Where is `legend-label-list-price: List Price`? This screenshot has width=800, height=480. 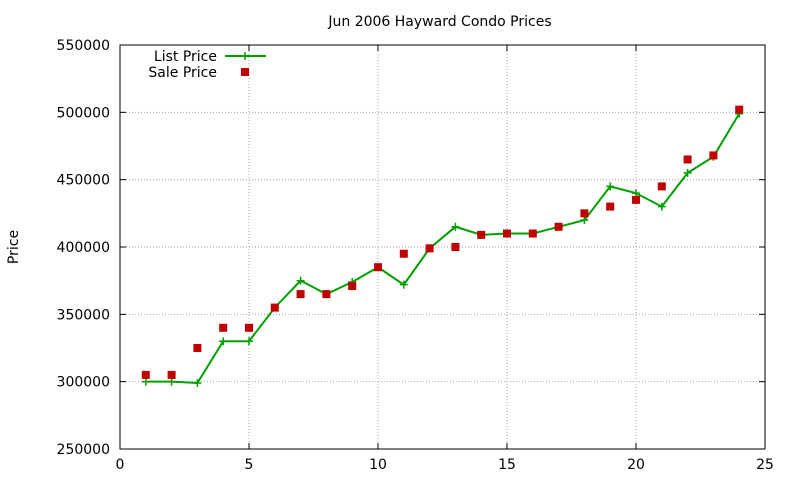 legend-label-list-price: List Price is located at coordinates (185, 57).